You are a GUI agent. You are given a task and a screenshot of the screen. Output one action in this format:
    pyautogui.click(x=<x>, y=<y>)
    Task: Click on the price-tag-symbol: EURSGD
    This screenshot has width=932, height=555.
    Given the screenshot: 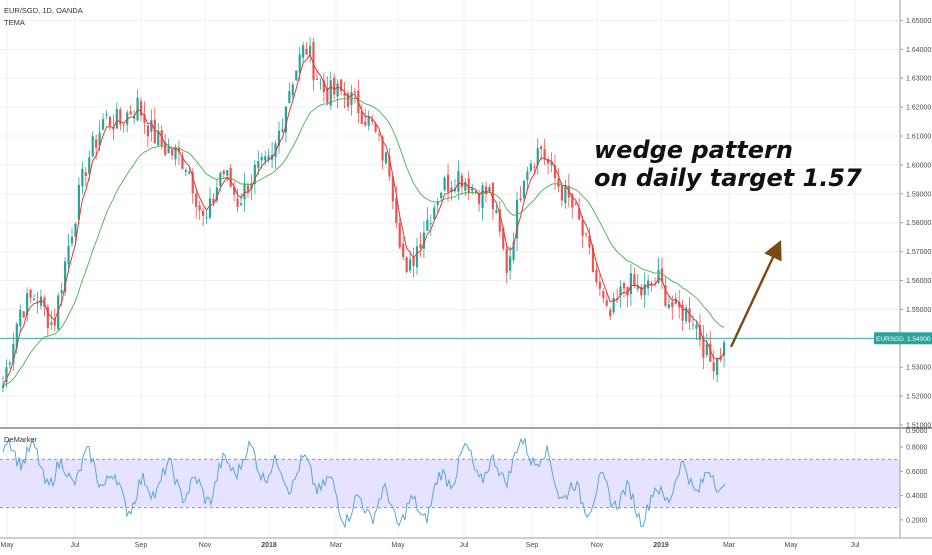 What is the action you would take?
    pyautogui.click(x=890, y=339)
    